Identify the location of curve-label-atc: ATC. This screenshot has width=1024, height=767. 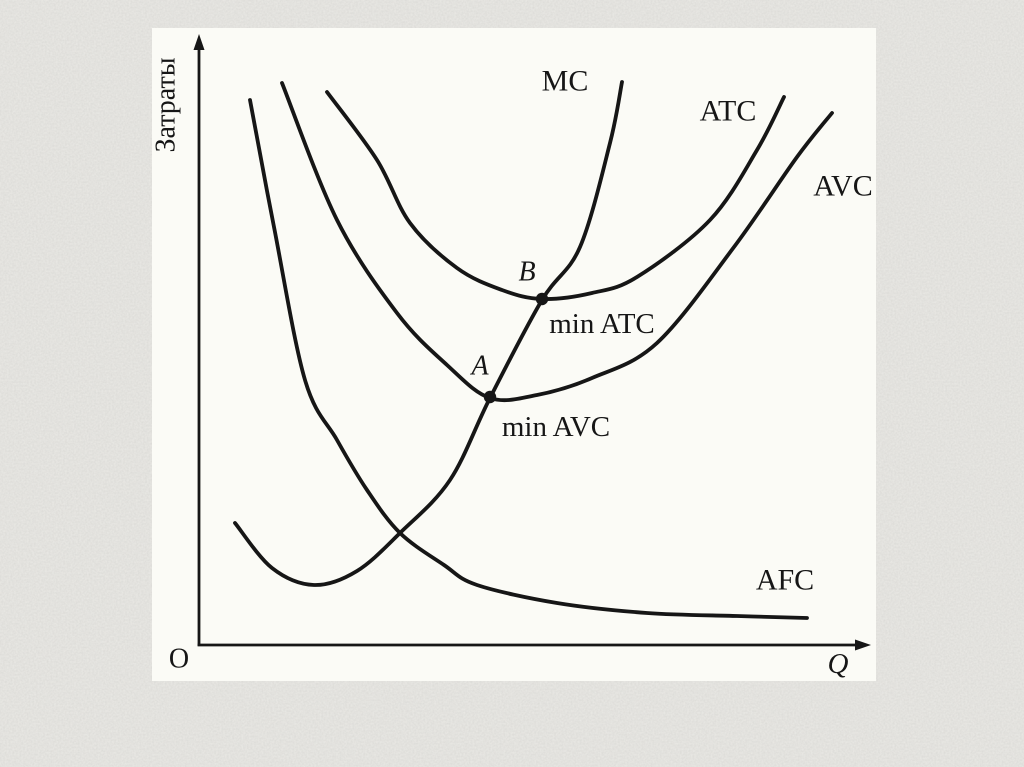
(728, 111).